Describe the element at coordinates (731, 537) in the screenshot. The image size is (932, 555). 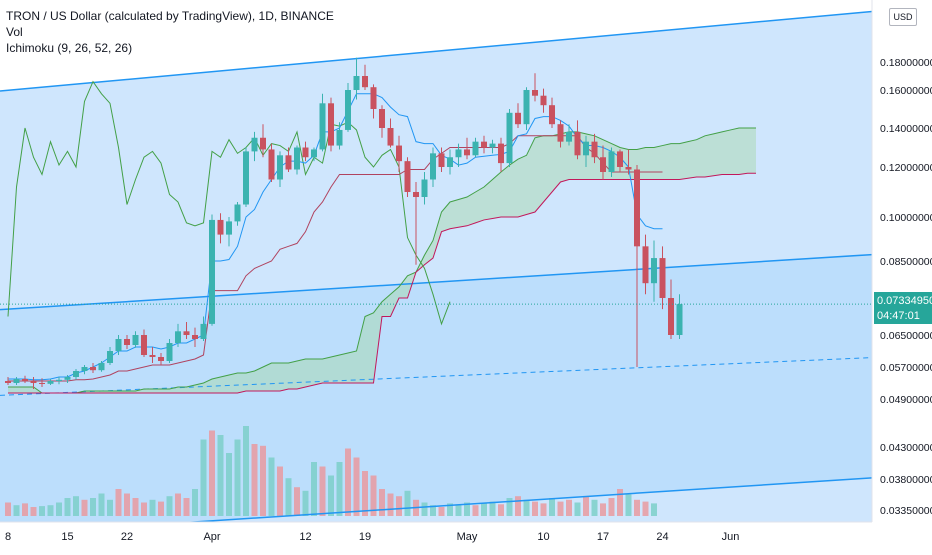
I see `time-tick-label: Jun` at that location.